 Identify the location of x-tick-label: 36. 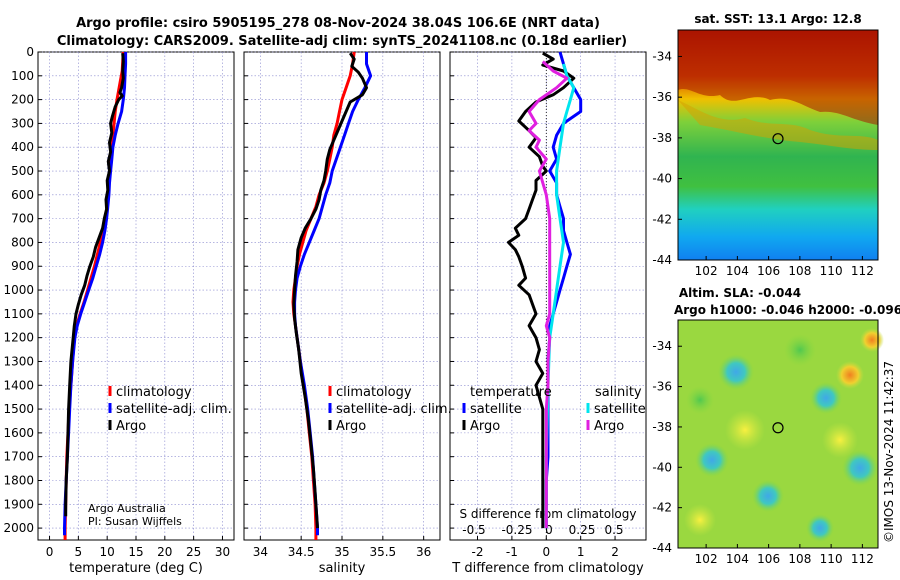
(423, 552).